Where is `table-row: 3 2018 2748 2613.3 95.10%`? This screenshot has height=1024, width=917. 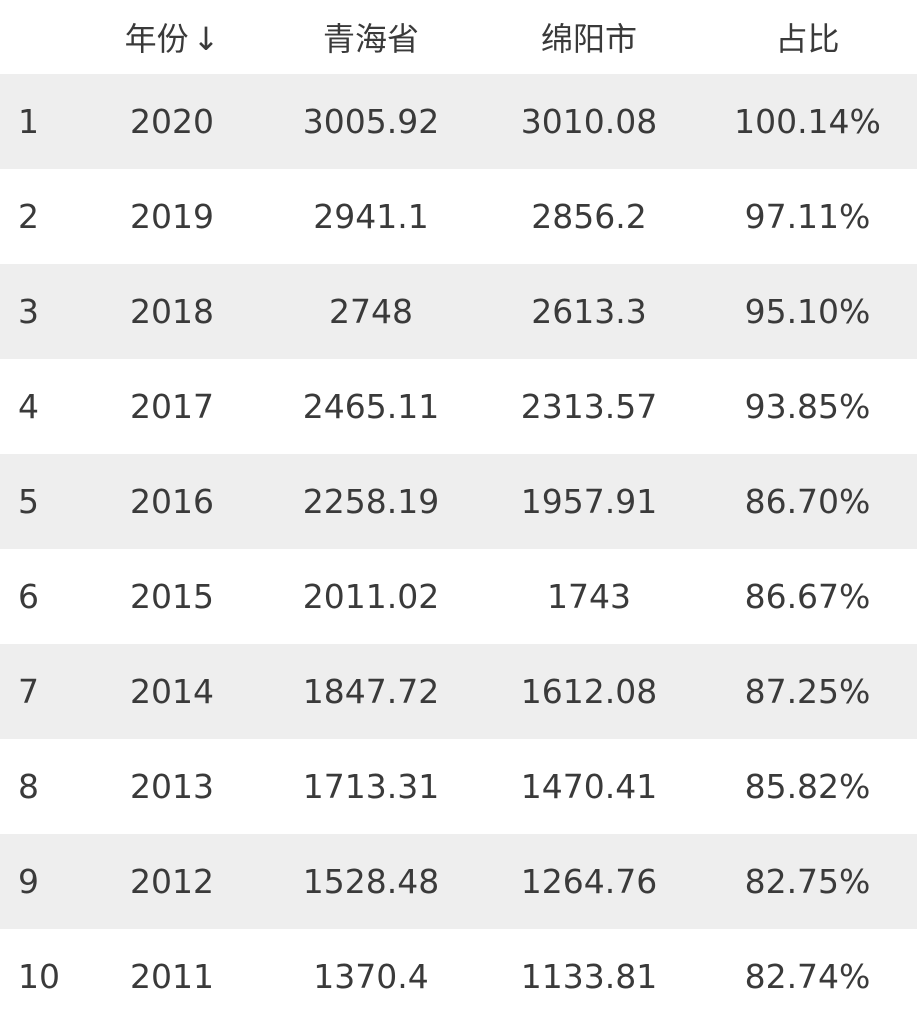 table-row: 3 2018 2748 2613.3 95.10% is located at coordinates (458, 311).